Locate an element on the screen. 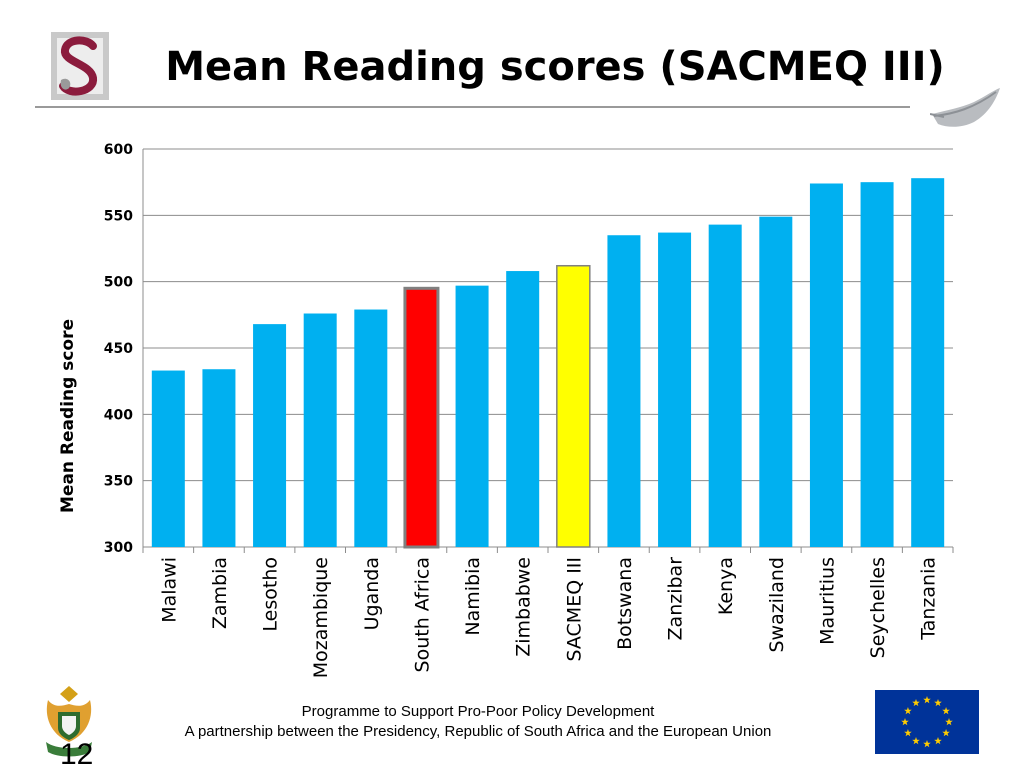 The width and height of the screenshot is (1024, 772). page-number: 12 is located at coordinates (77, 754).